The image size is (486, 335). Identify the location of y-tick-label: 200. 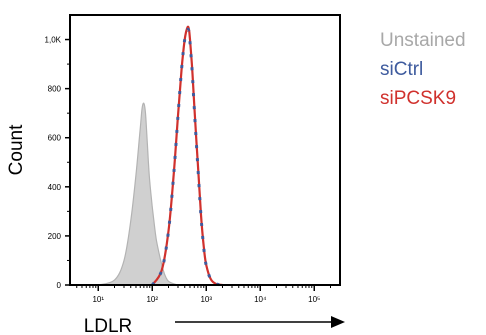
(55, 236).